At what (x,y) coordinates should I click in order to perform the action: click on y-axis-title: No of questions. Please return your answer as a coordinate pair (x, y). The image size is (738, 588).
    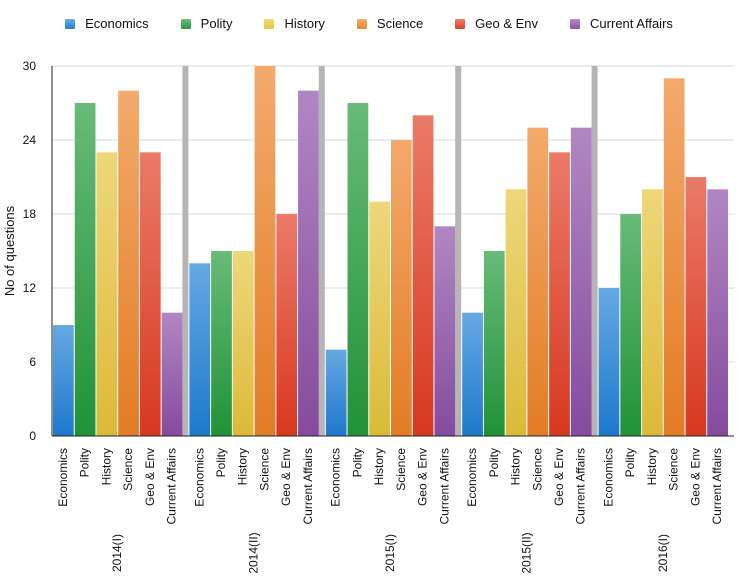
    Looking at the image, I should click on (9, 250).